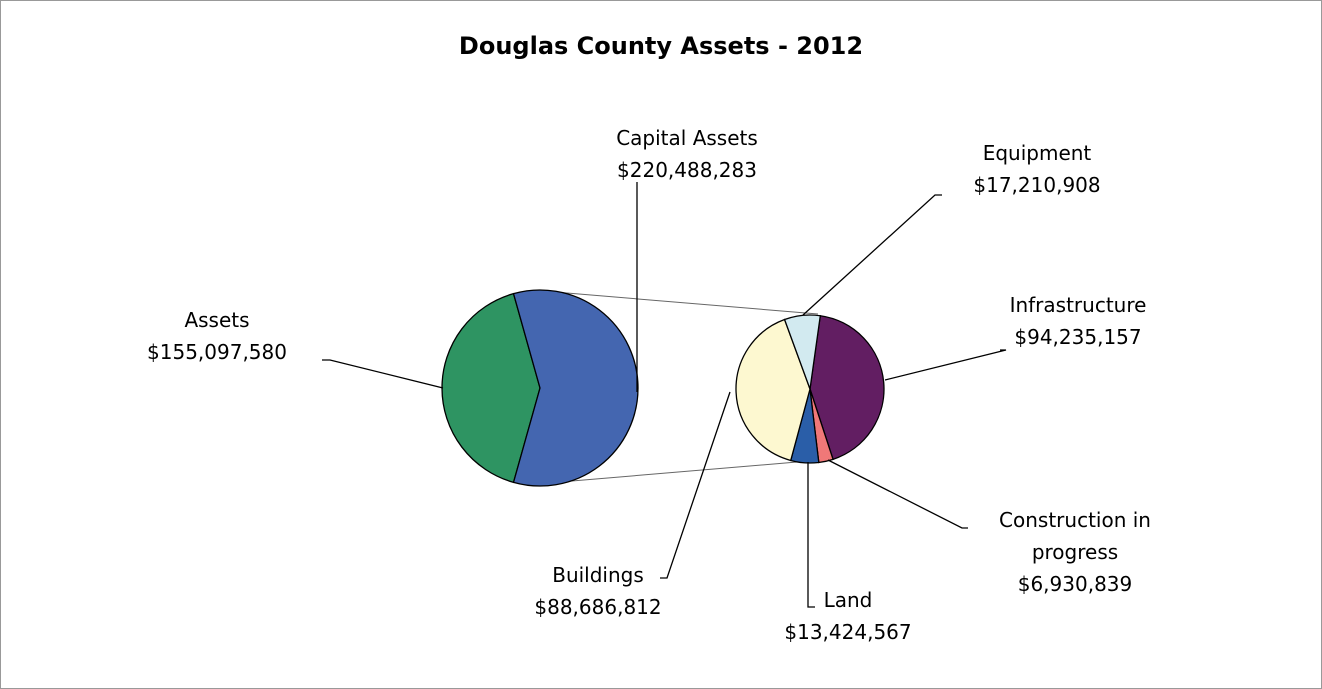  I want to click on chart-title: Douglas County Assets - 2012, so click(661, 46).